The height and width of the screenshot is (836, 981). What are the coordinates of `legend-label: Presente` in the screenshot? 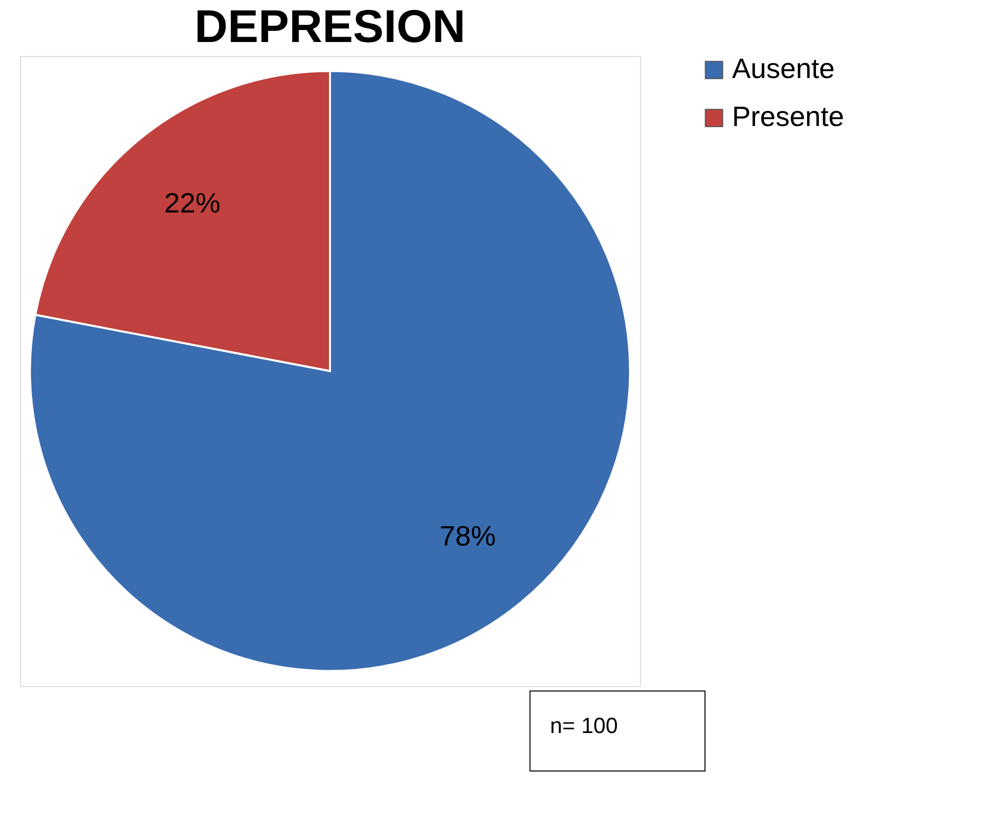 It's located at (788, 116).